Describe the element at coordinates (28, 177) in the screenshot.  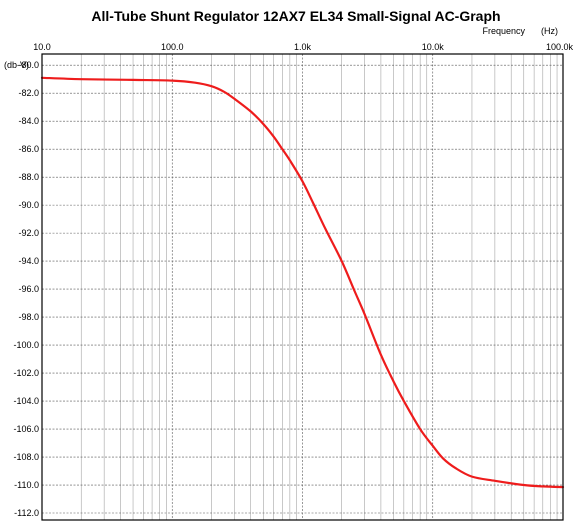
I see `y-tick-label: -88.0` at that location.